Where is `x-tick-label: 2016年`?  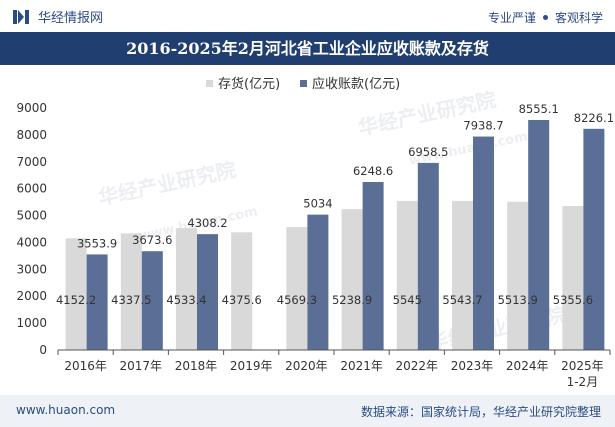
x-tick-label: 2016年 is located at coordinates (85, 366).